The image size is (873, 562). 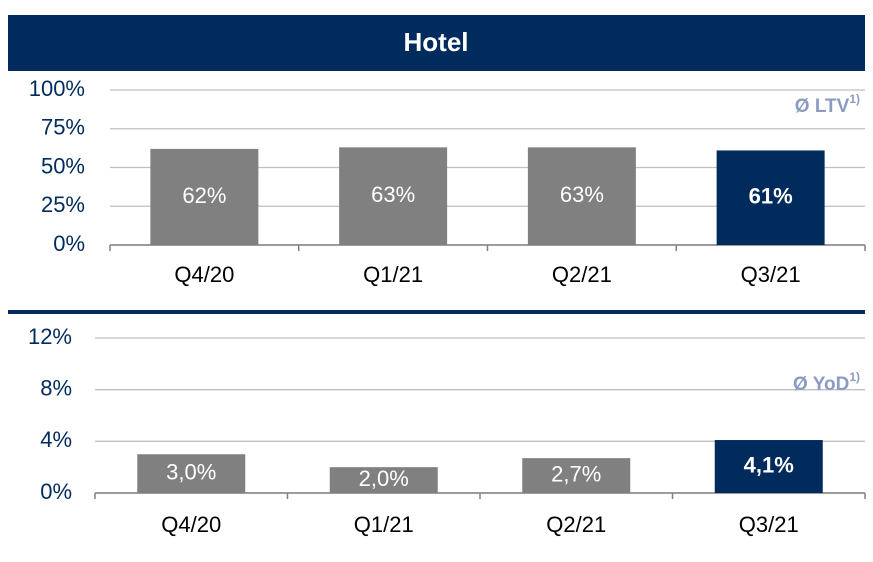 I want to click on chart-title: Hotel, so click(x=436, y=42).